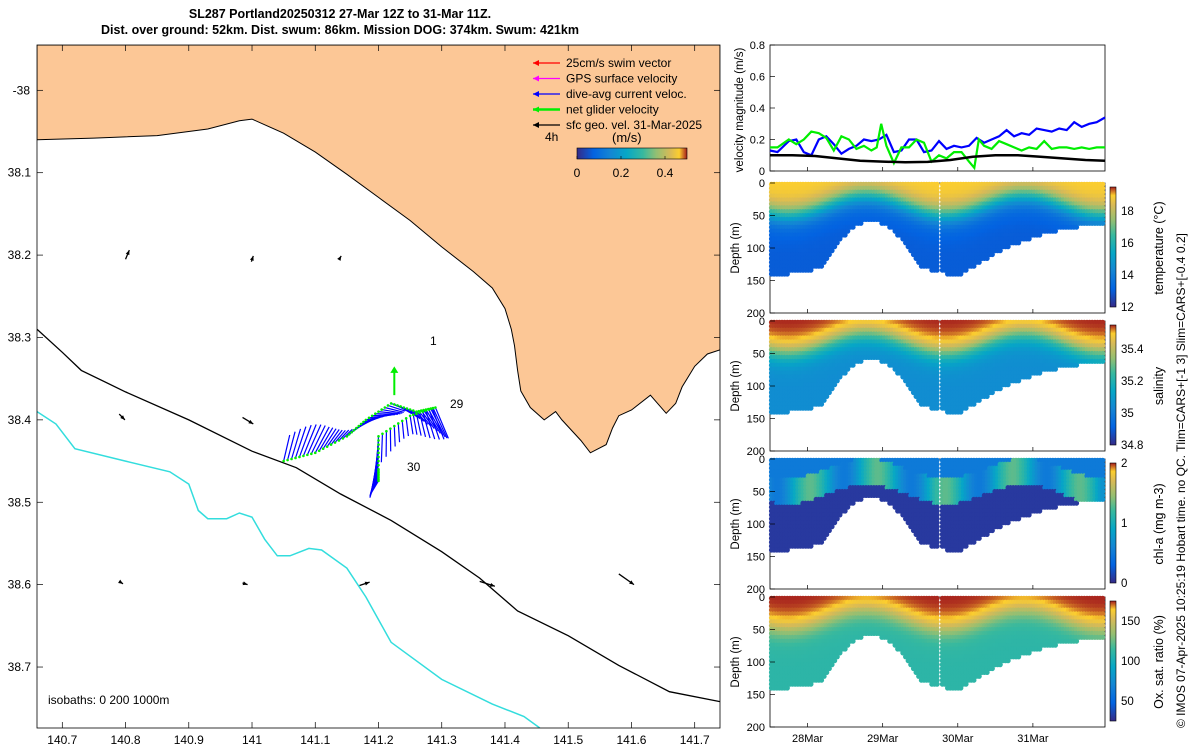 This screenshot has width=1200, height=750. Describe the element at coordinates (1127, 276) in the screenshot. I see `section-colorbar-tick-label: 14` at that location.